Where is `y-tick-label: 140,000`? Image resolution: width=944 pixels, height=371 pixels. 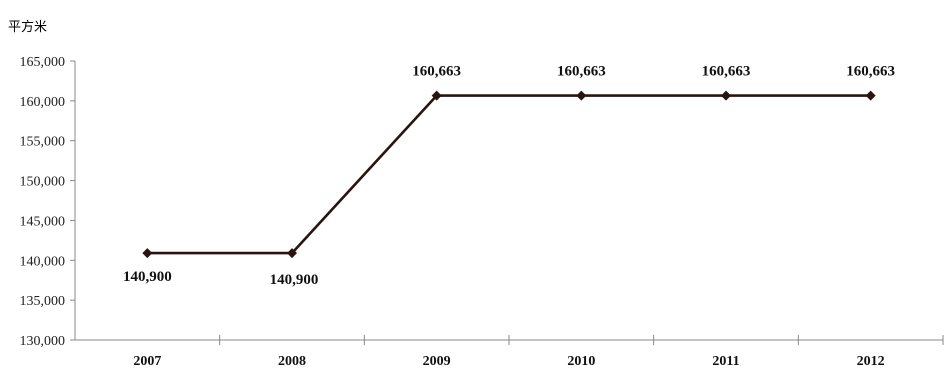 y-tick-label: 140,000 is located at coordinates (43, 261).